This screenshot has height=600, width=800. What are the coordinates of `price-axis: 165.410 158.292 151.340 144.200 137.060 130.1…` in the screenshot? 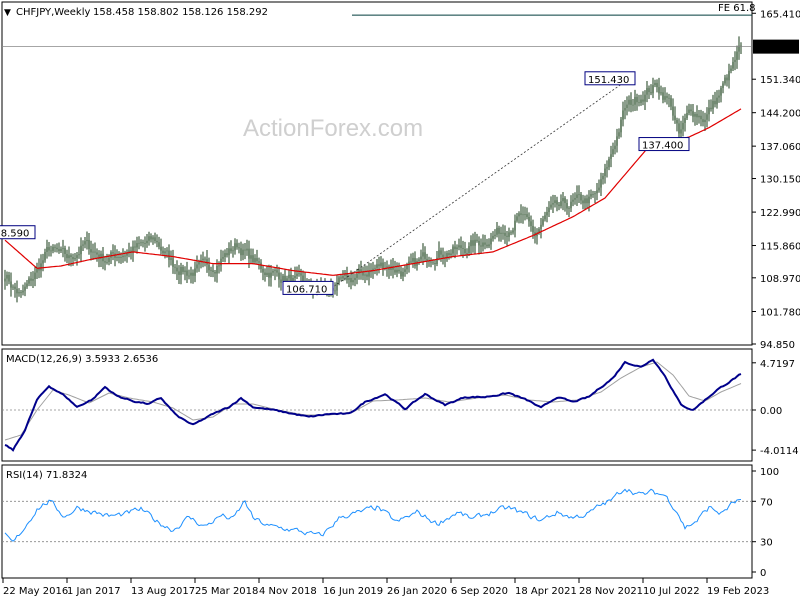 It's located at (776, 180).